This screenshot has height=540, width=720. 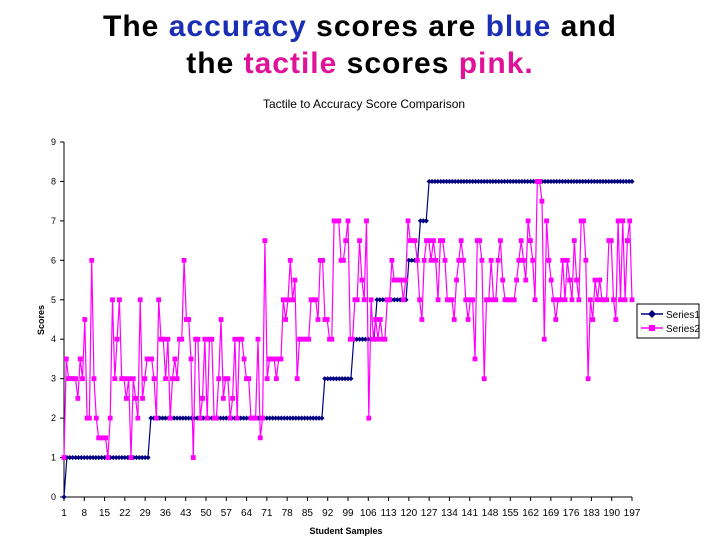 What do you see at coordinates (490, 513) in the screenshot?
I see `x-tick-label: 148` at bounding box center [490, 513].